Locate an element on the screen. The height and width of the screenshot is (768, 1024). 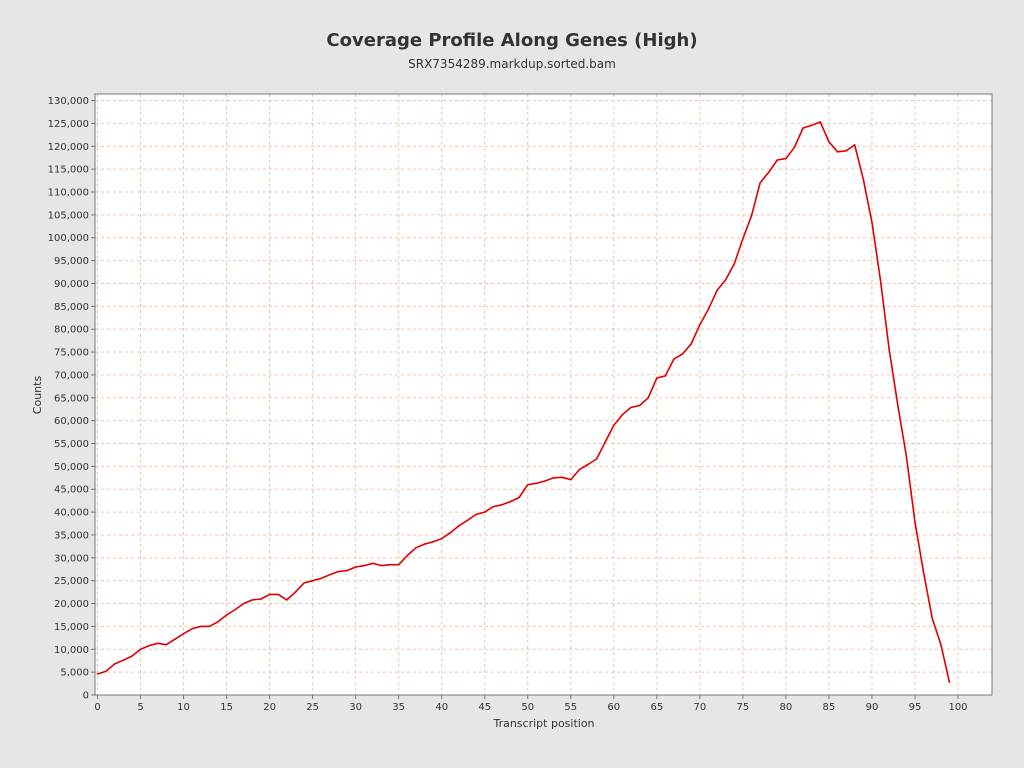
y-tick-label: 35,000 is located at coordinates (71, 535).